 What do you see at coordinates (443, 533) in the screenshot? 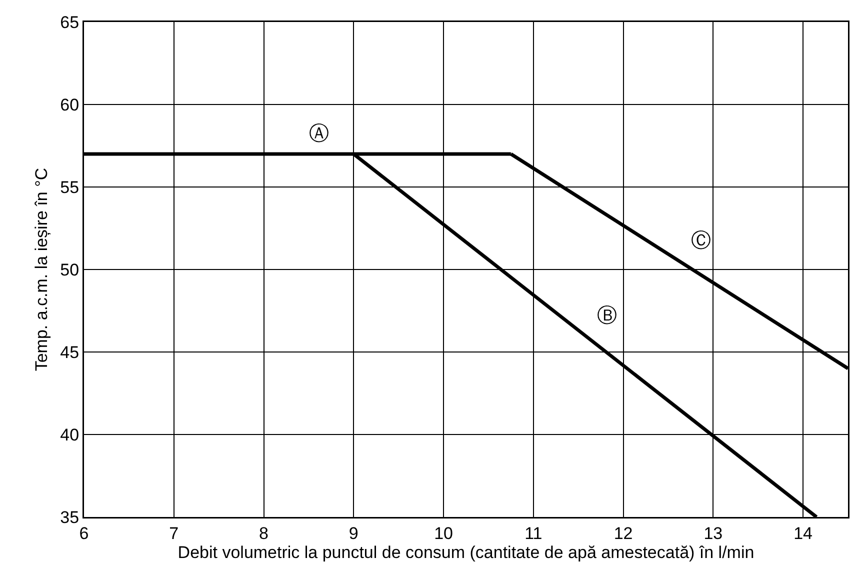
I see `x-tick-label: 10` at bounding box center [443, 533].